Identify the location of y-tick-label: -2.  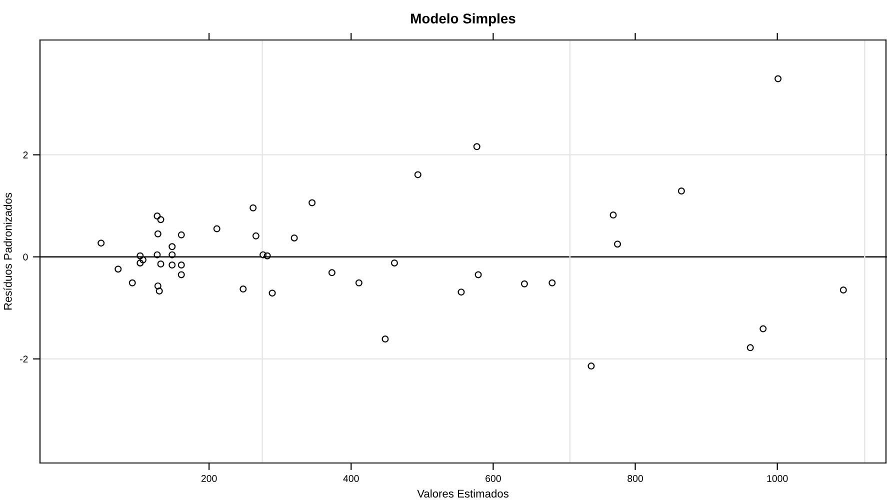
(24, 359).